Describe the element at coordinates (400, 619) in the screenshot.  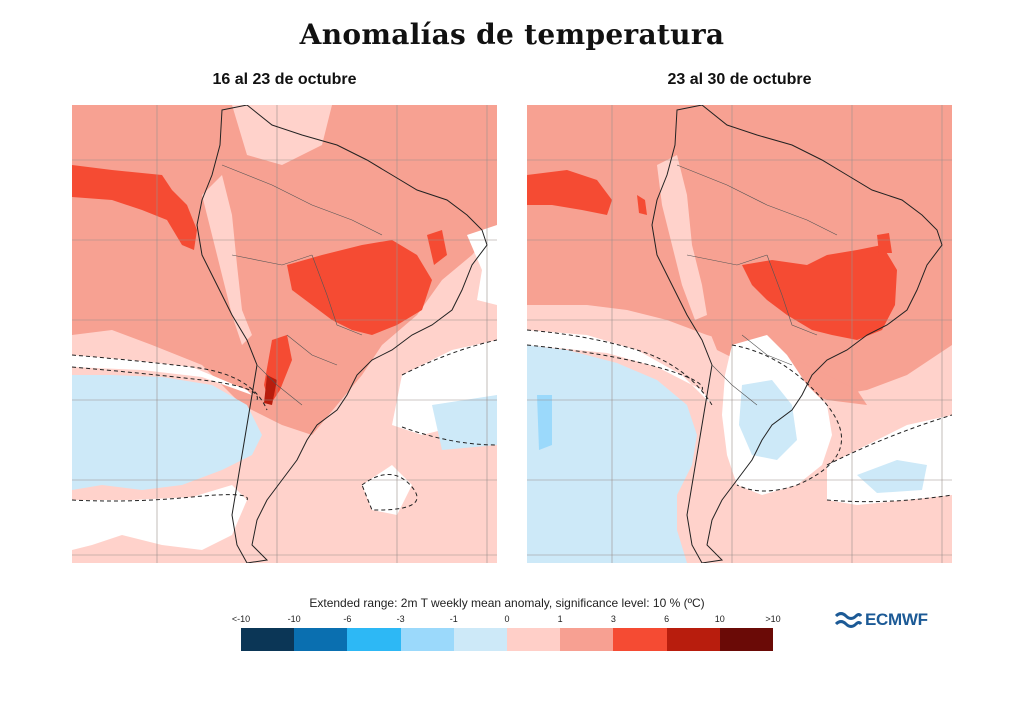
I see `legend-tick-label: -3` at that location.